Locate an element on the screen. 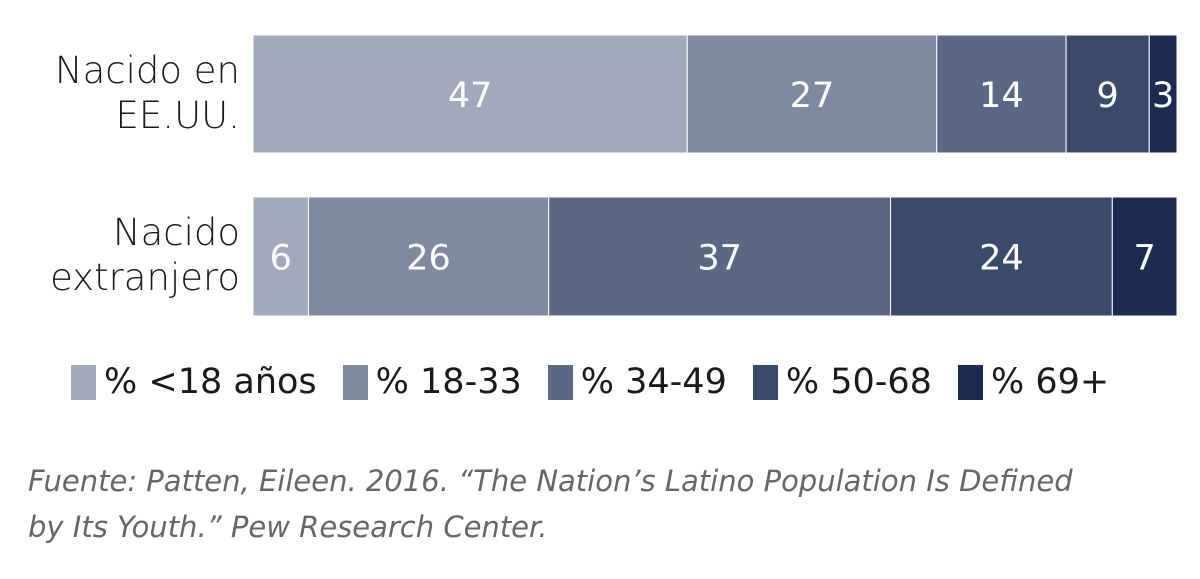  legend-item: % 34-49 is located at coordinates (637, 382).